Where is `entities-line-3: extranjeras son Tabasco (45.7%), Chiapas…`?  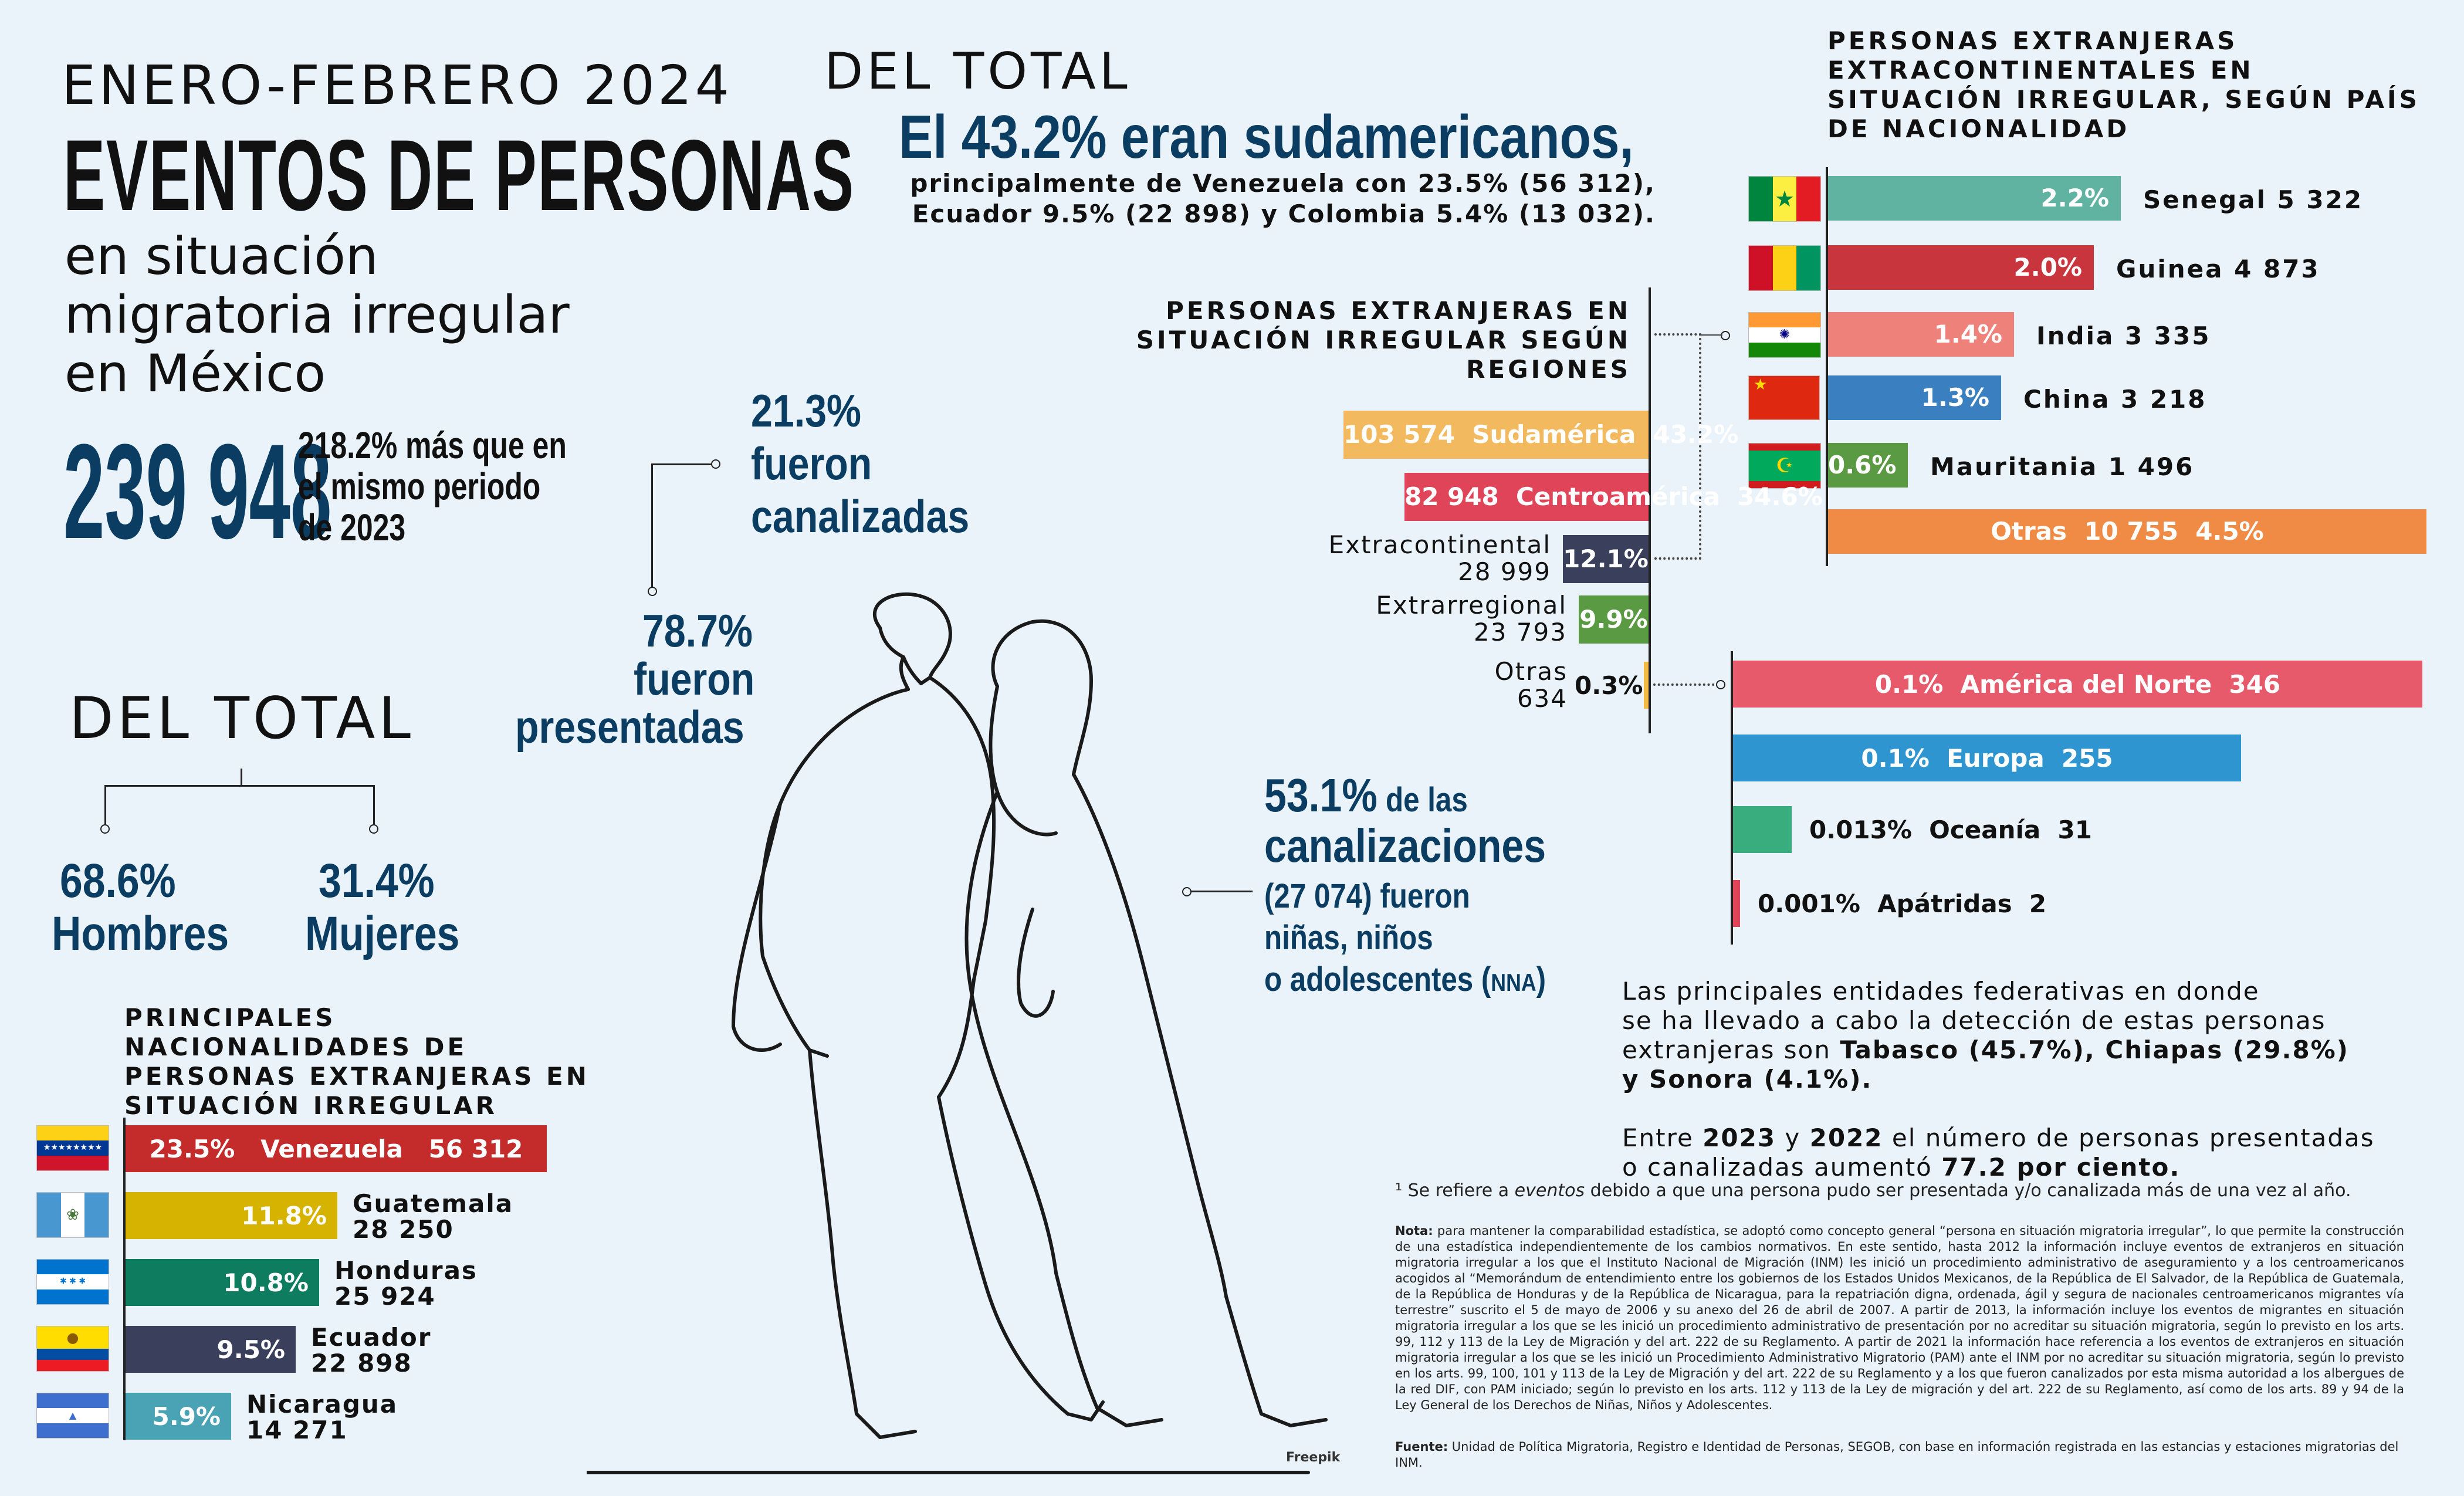 entities-line-3: extranjeras son Tabasco (45.7%), Chiapas… is located at coordinates (1998, 1050).